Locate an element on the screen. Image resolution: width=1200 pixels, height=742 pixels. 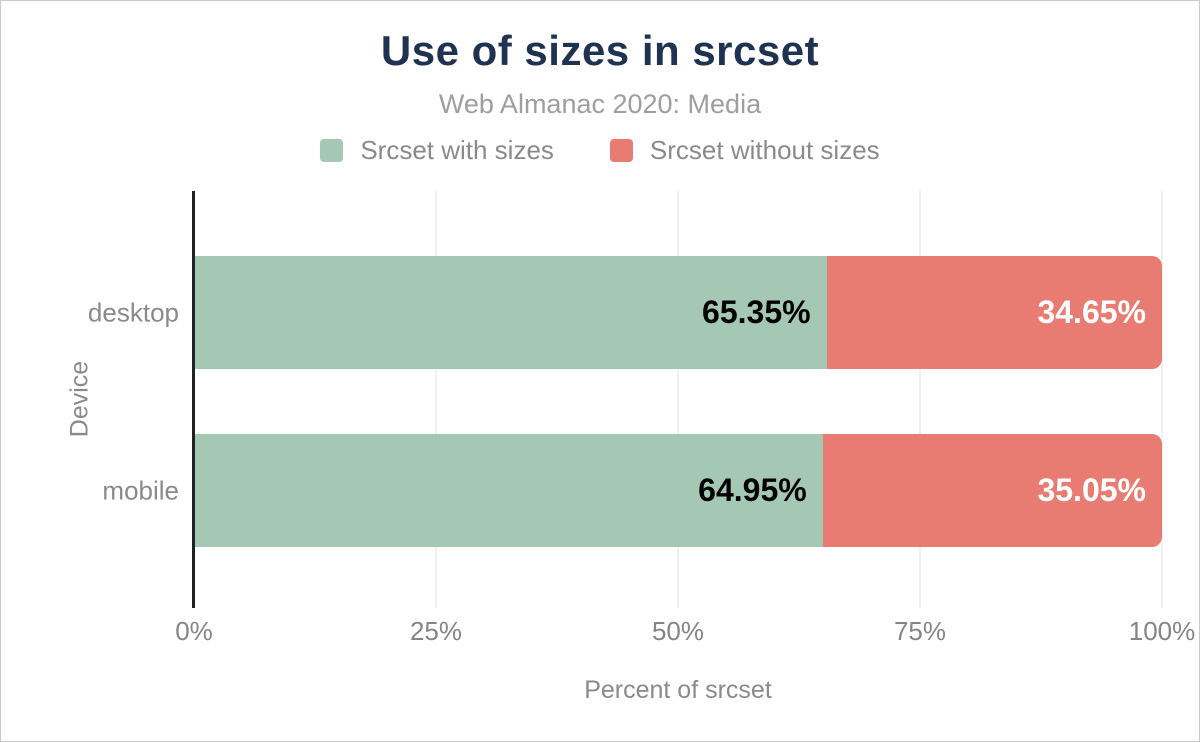
bar-segment-srcset-with-sizes-mobile: 64.95% is located at coordinates (508, 490).